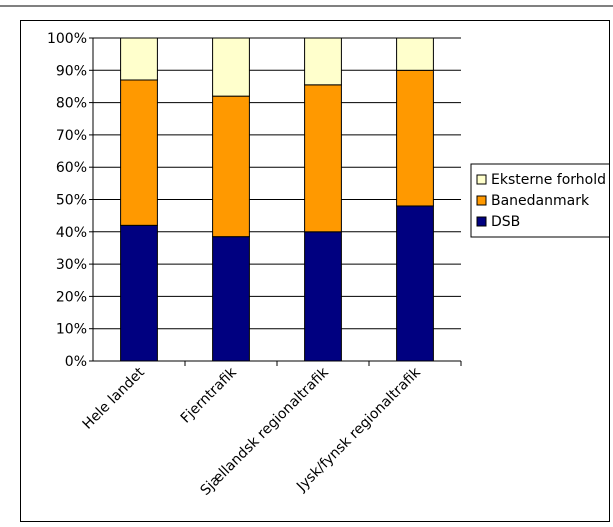 The width and height of the screenshot is (613, 527). I want to click on legend: Eksterne forhold Banedanmark DSB, so click(541, 200).